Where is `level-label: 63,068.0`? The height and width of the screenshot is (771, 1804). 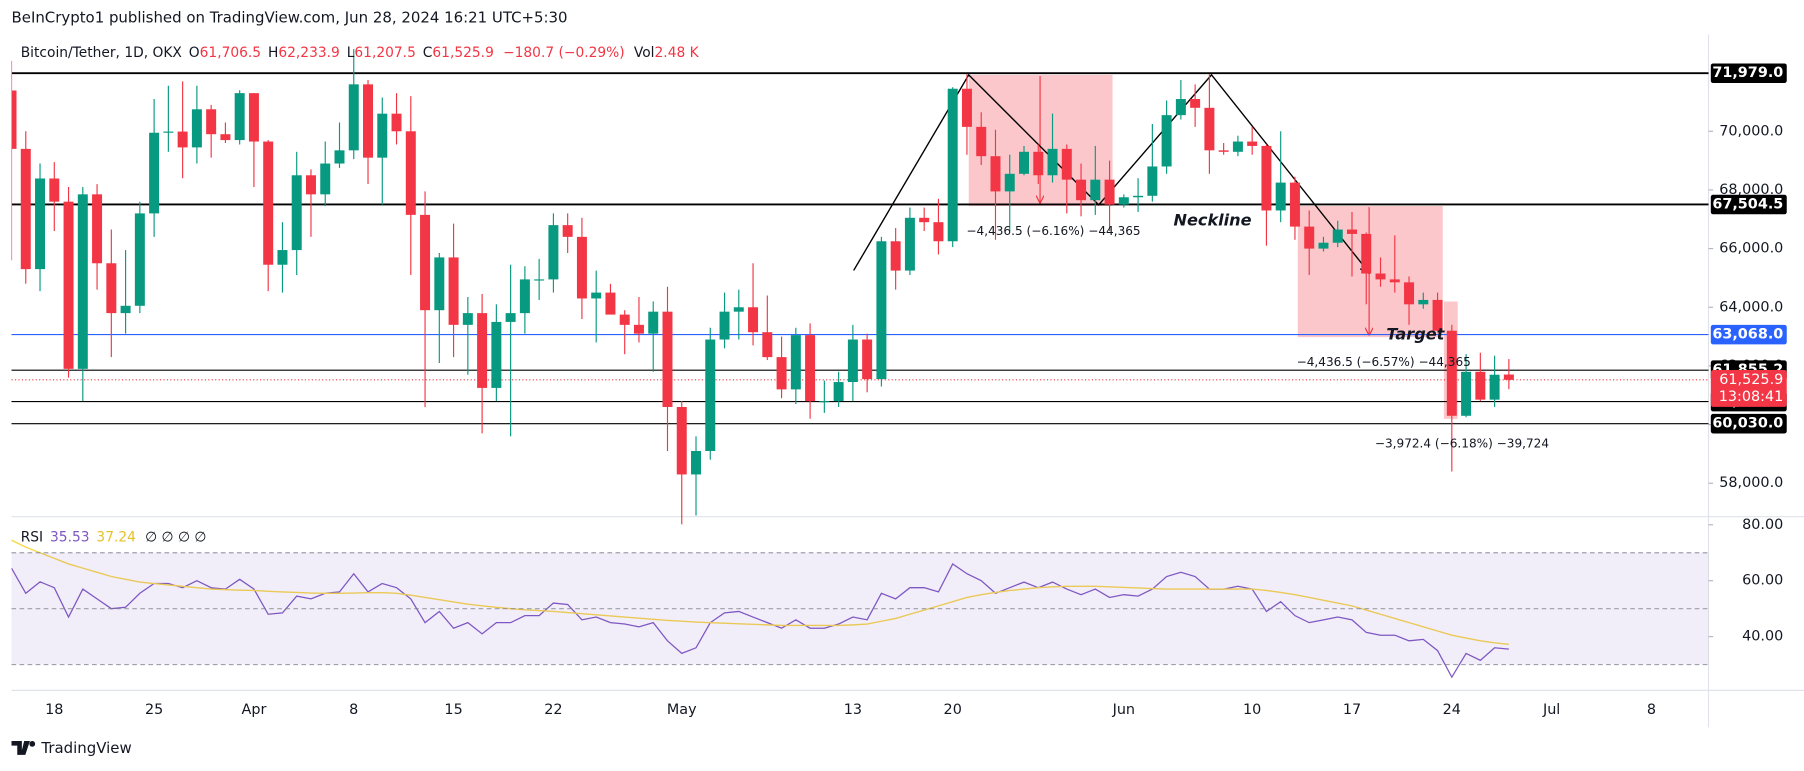 level-label: 63,068.0 is located at coordinates (1747, 335).